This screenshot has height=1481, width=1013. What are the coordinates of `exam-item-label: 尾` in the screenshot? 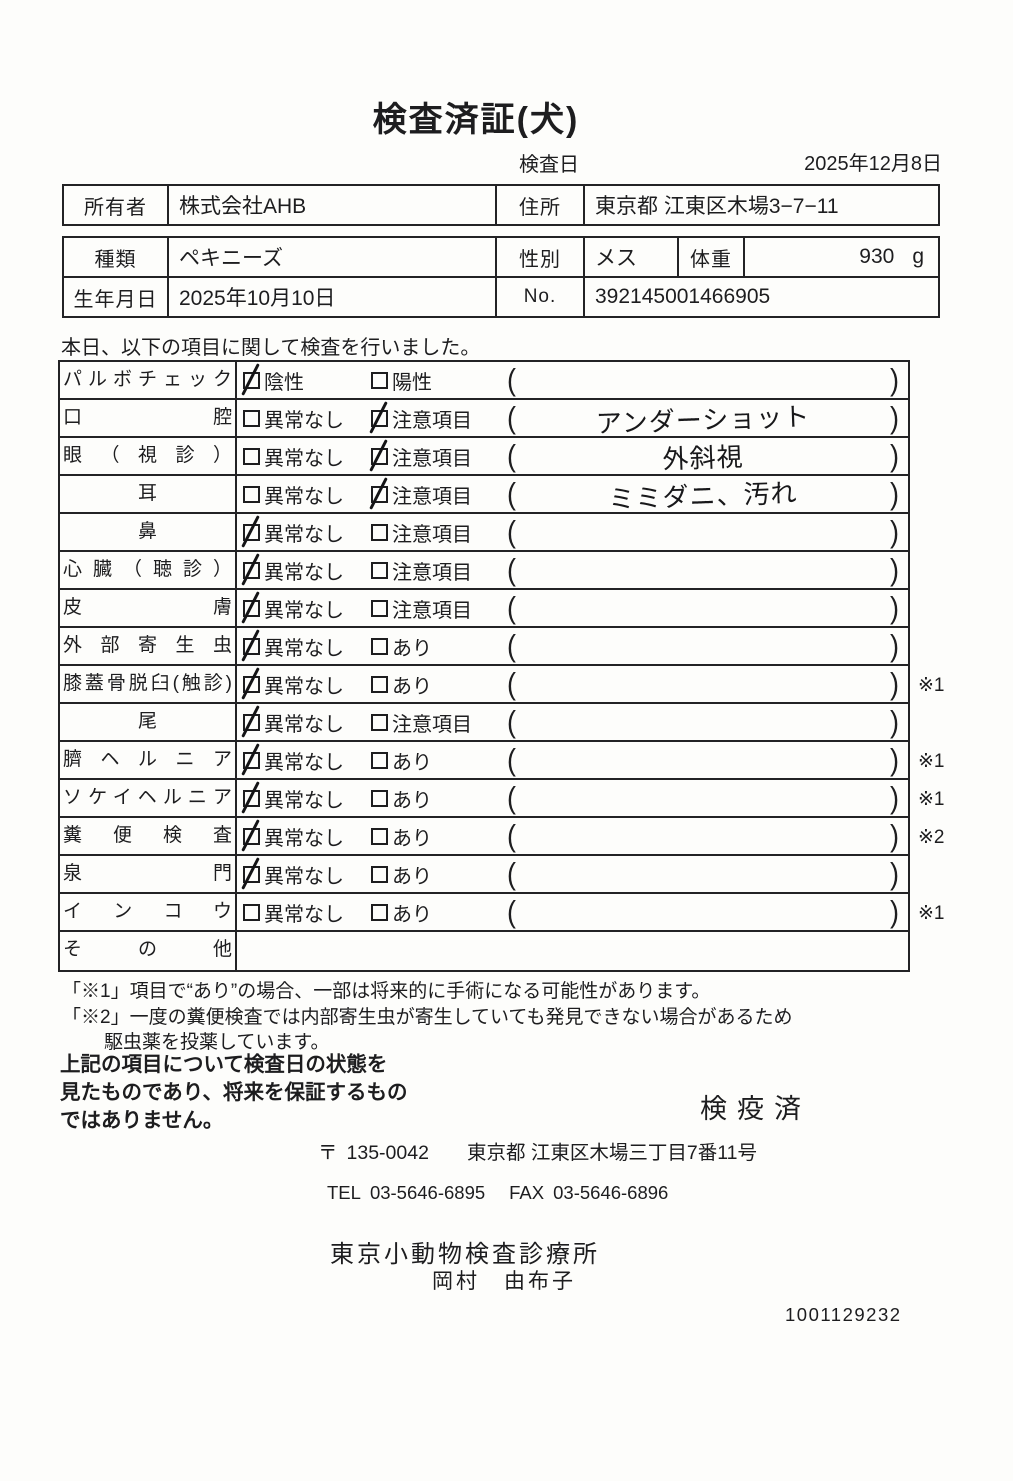 It's located at (148, 722).